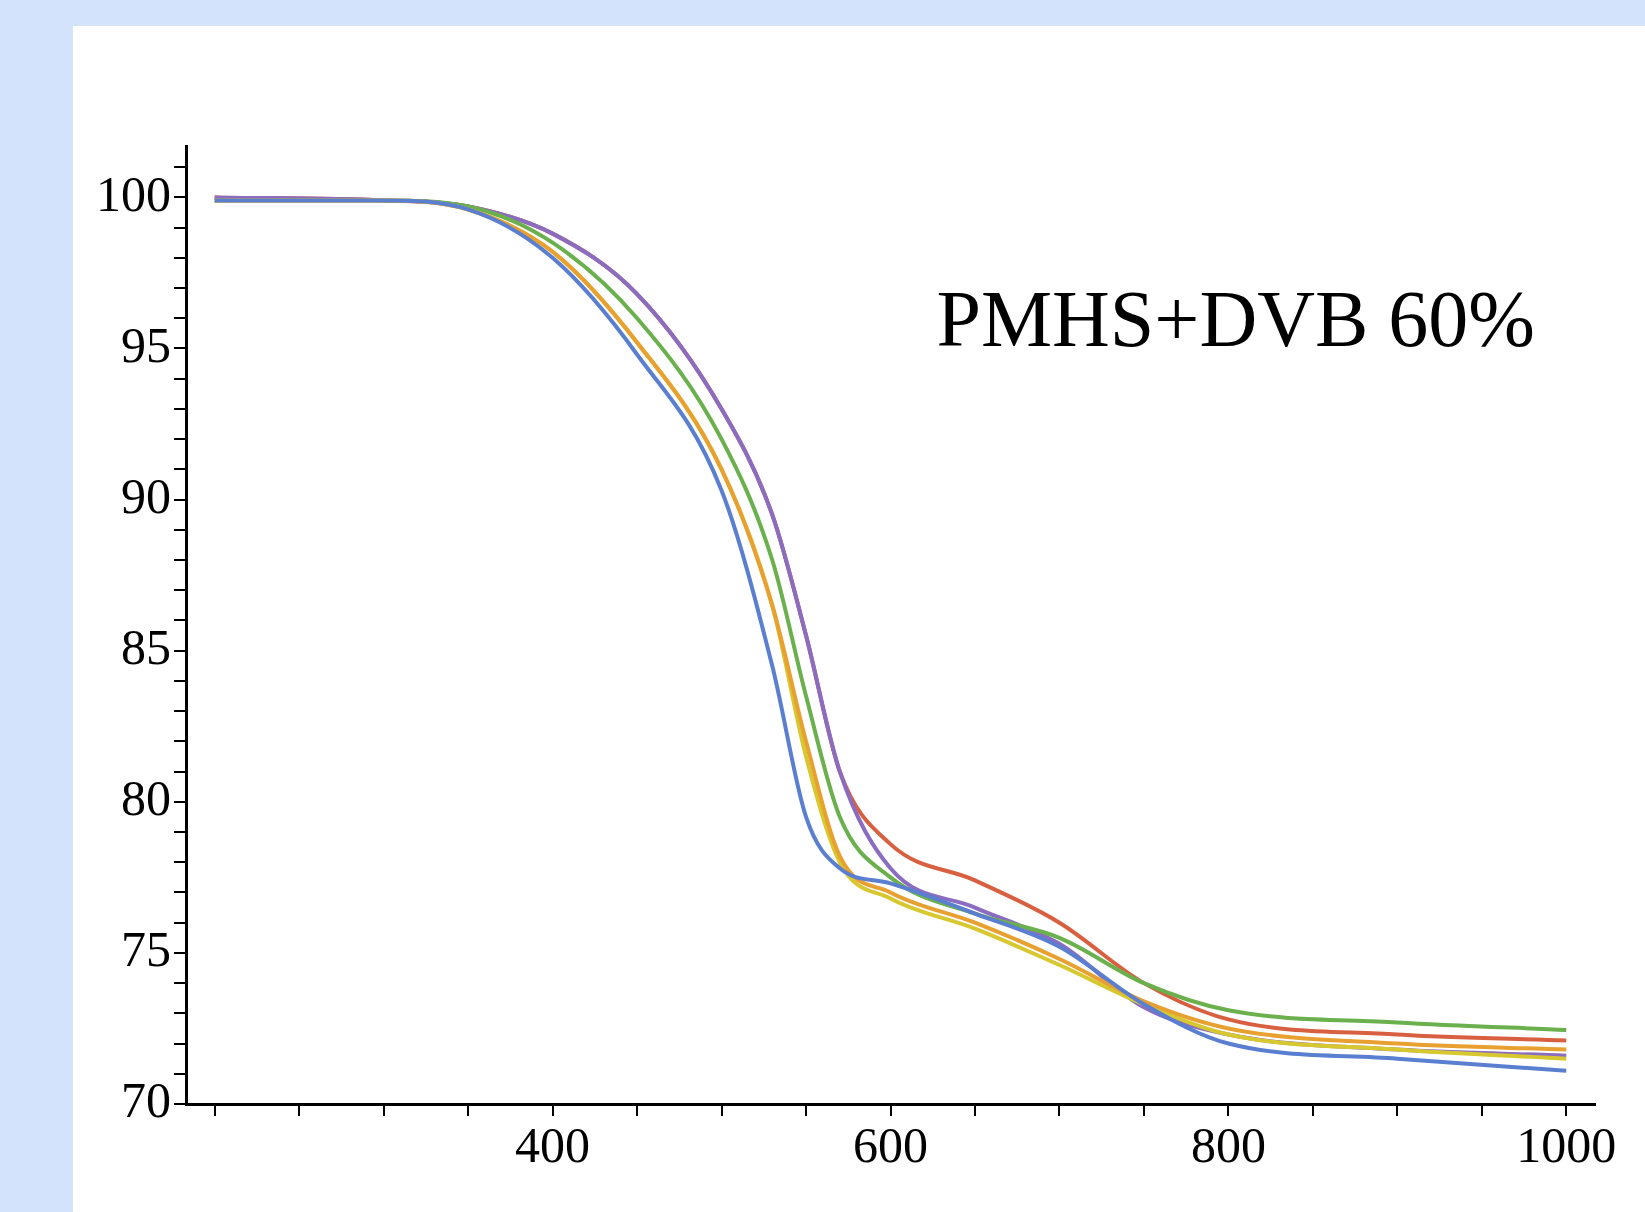 The width and height of the screenshot is (1645, 1212). What do you see at coordinates (1235, 319) in the screenshot?
I see `annotation: PMHS+DVB 60%` at bounding box center [1235, 319].